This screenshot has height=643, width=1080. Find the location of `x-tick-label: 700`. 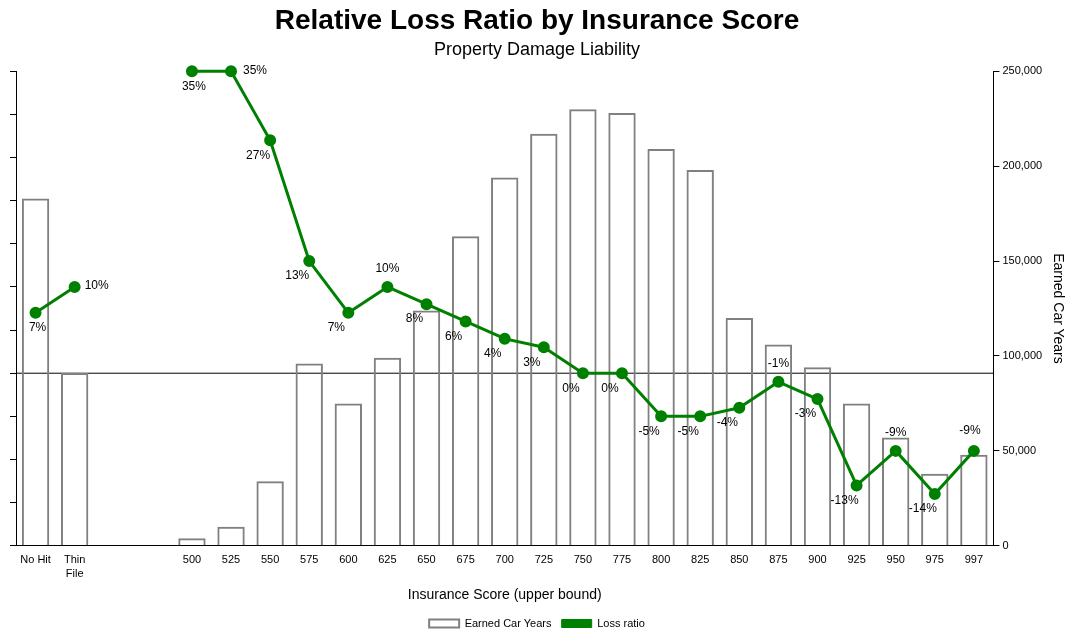

x-tick-label: 700 is located at coordinates (504, 559).